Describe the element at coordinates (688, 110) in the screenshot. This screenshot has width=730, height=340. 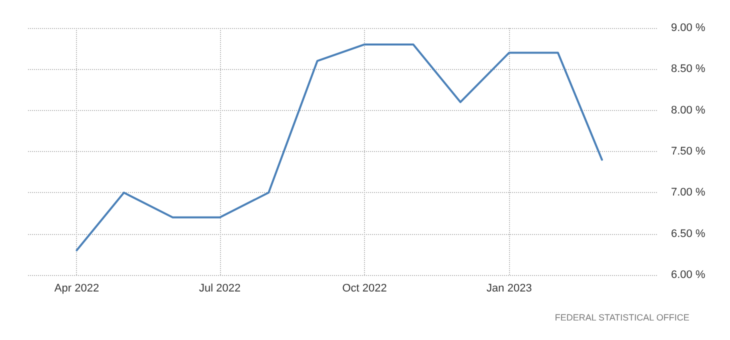
I see `y-tick-label: 8.00 %` at that location.